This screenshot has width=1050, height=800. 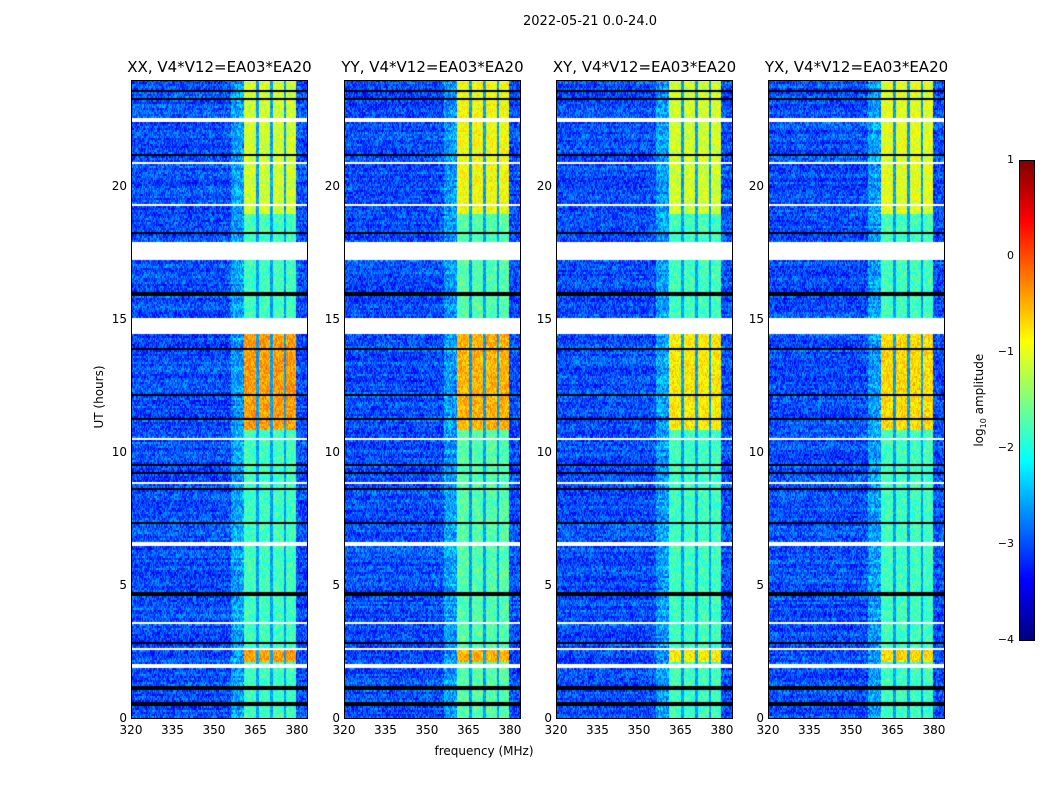 I want to click on colorbar, so click(x=1027, y=400).